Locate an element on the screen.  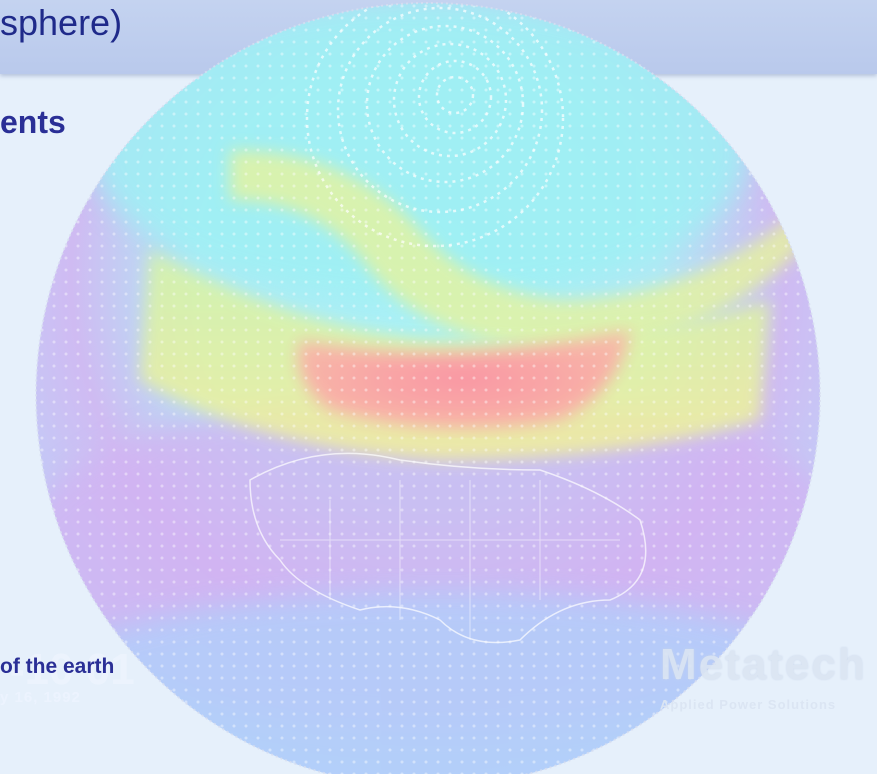
slide-heading: ents is located at coordinates (33, 122).